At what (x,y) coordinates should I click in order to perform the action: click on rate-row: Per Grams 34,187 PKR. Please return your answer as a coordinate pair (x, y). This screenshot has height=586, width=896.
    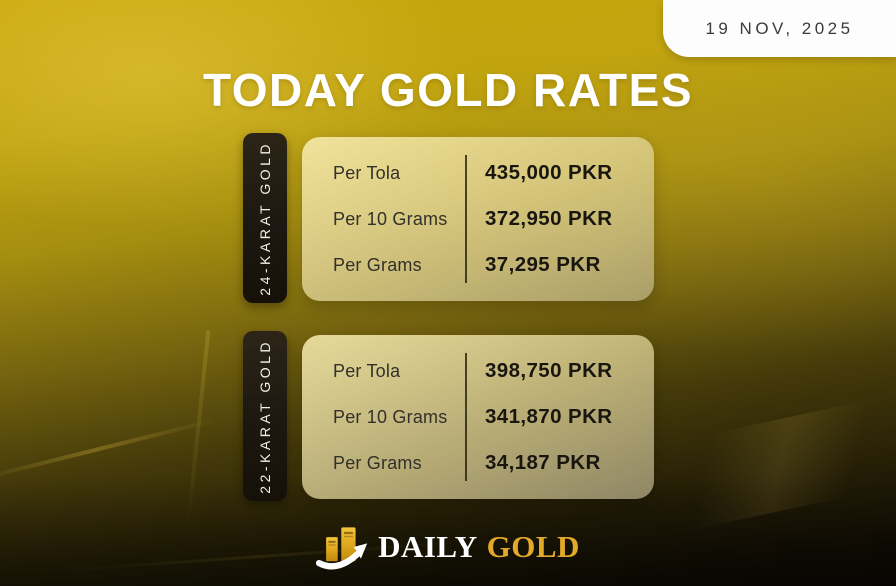
    Looking at the image, I should click on (478, 463).